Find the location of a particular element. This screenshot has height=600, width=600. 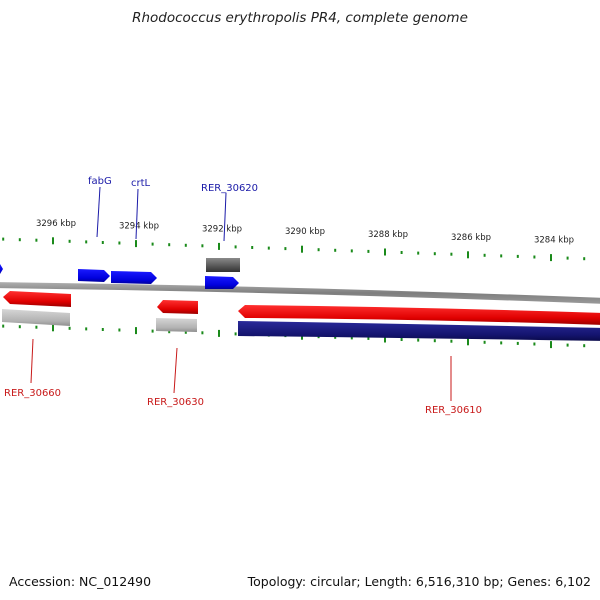

gene-label-RER_30620: RER_30620 is located at coordinates (229, 188).